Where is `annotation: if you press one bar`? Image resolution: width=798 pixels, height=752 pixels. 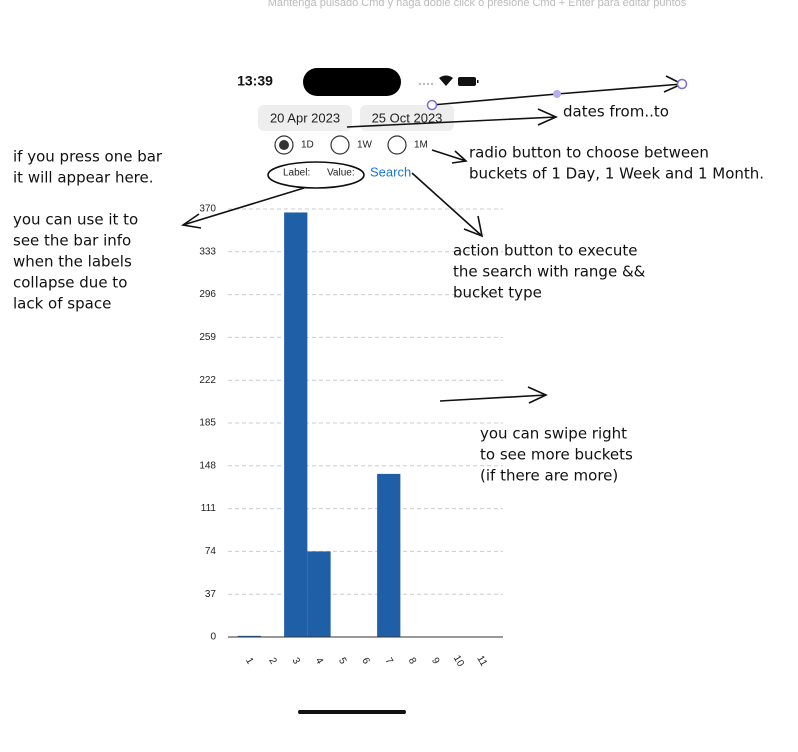
annotation: if you press one bar is located at coordinates (88, 157).